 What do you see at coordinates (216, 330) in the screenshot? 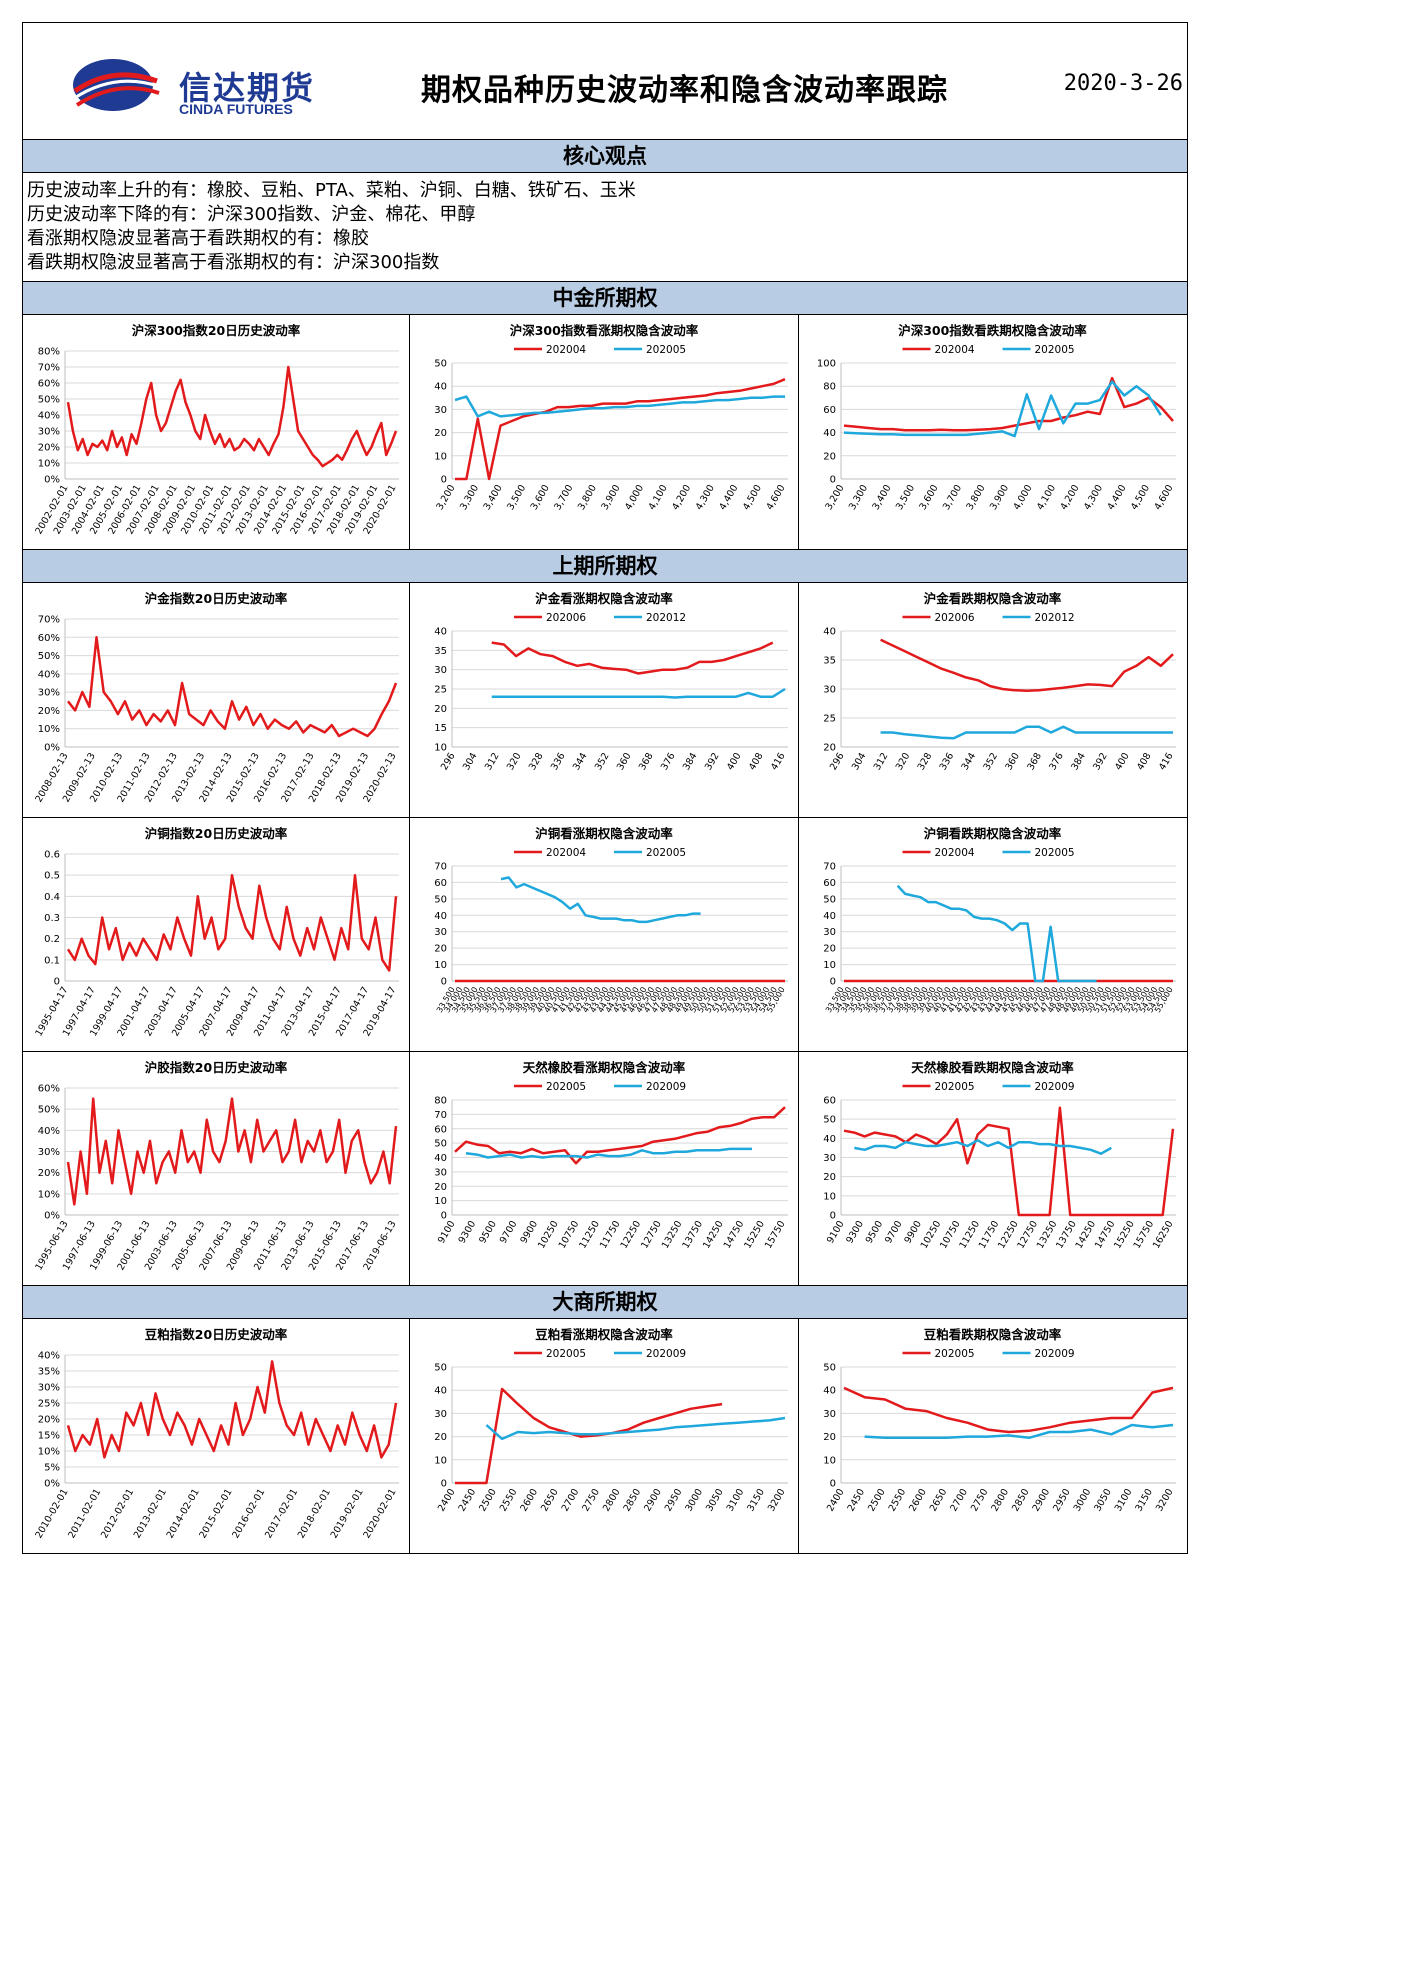
I see `chart-title: 沪深300指数20日历史波动率` at bounding box center [216, 330].